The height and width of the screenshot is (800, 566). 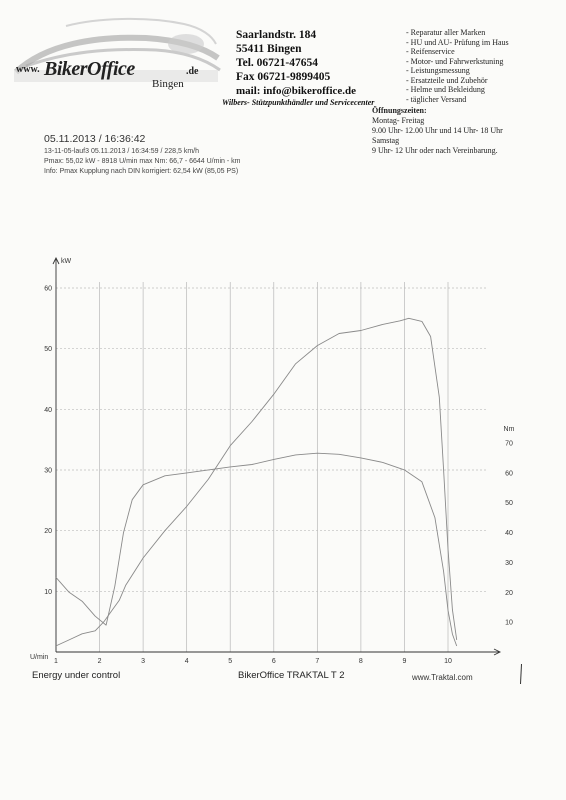 I want to click on logo-tld: .de, so click(x=192, y=71).